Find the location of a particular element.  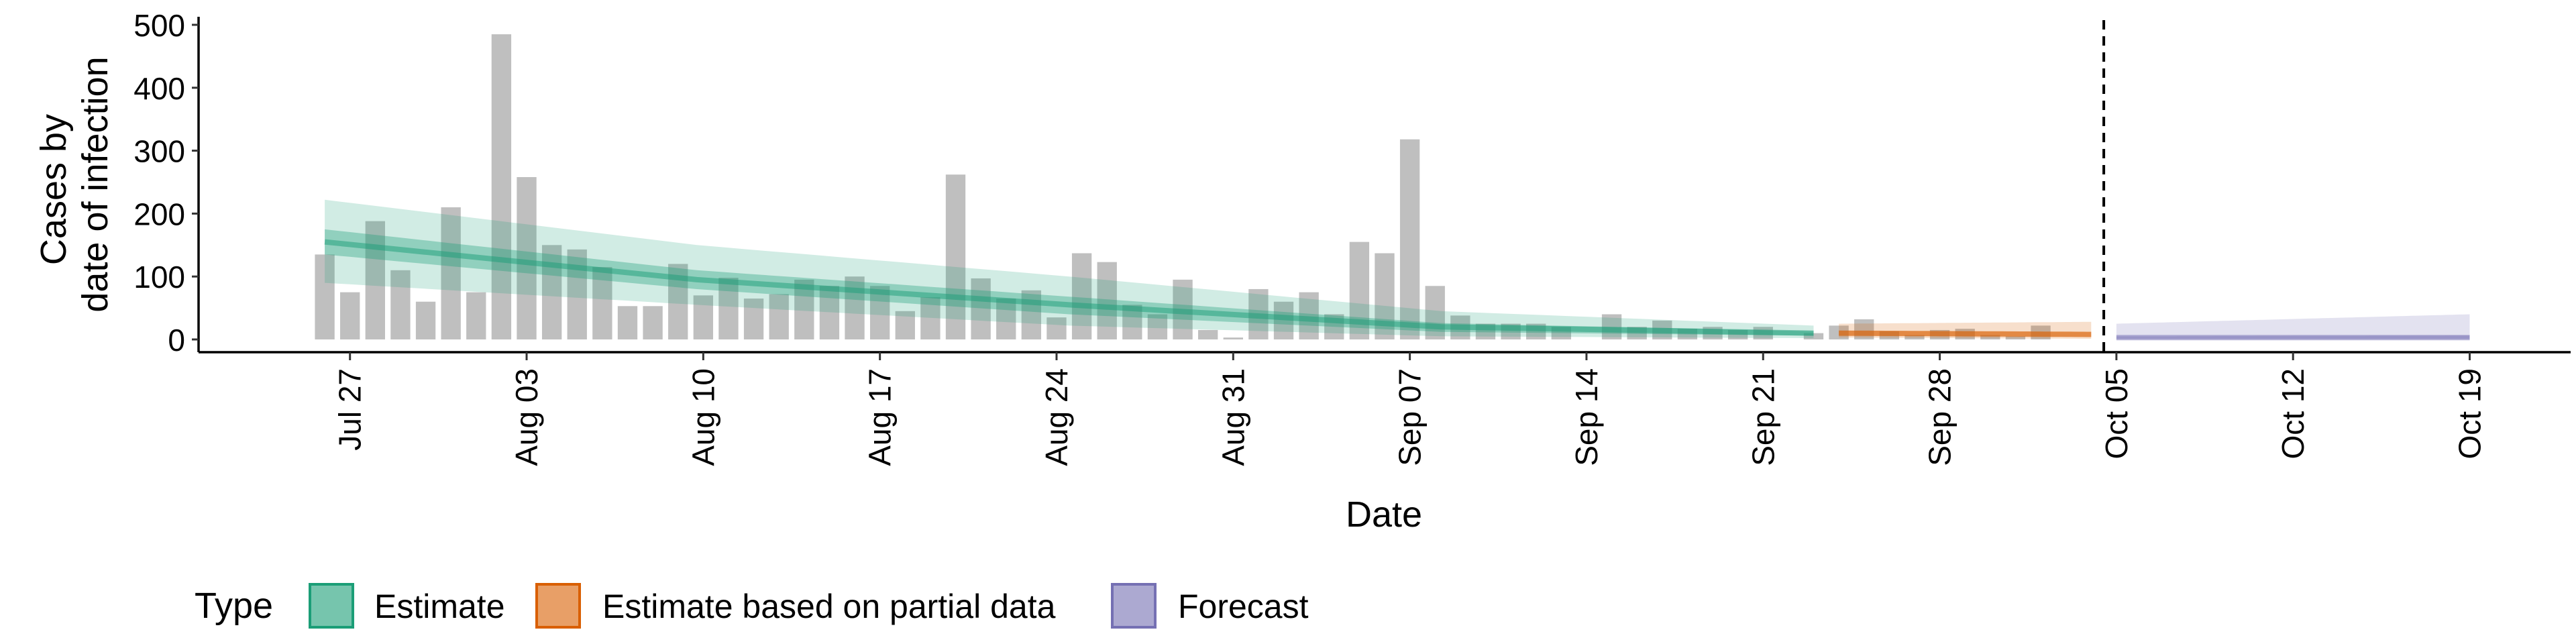

x-tick-label: Sep 21 is located at coordinates (1763, 417).